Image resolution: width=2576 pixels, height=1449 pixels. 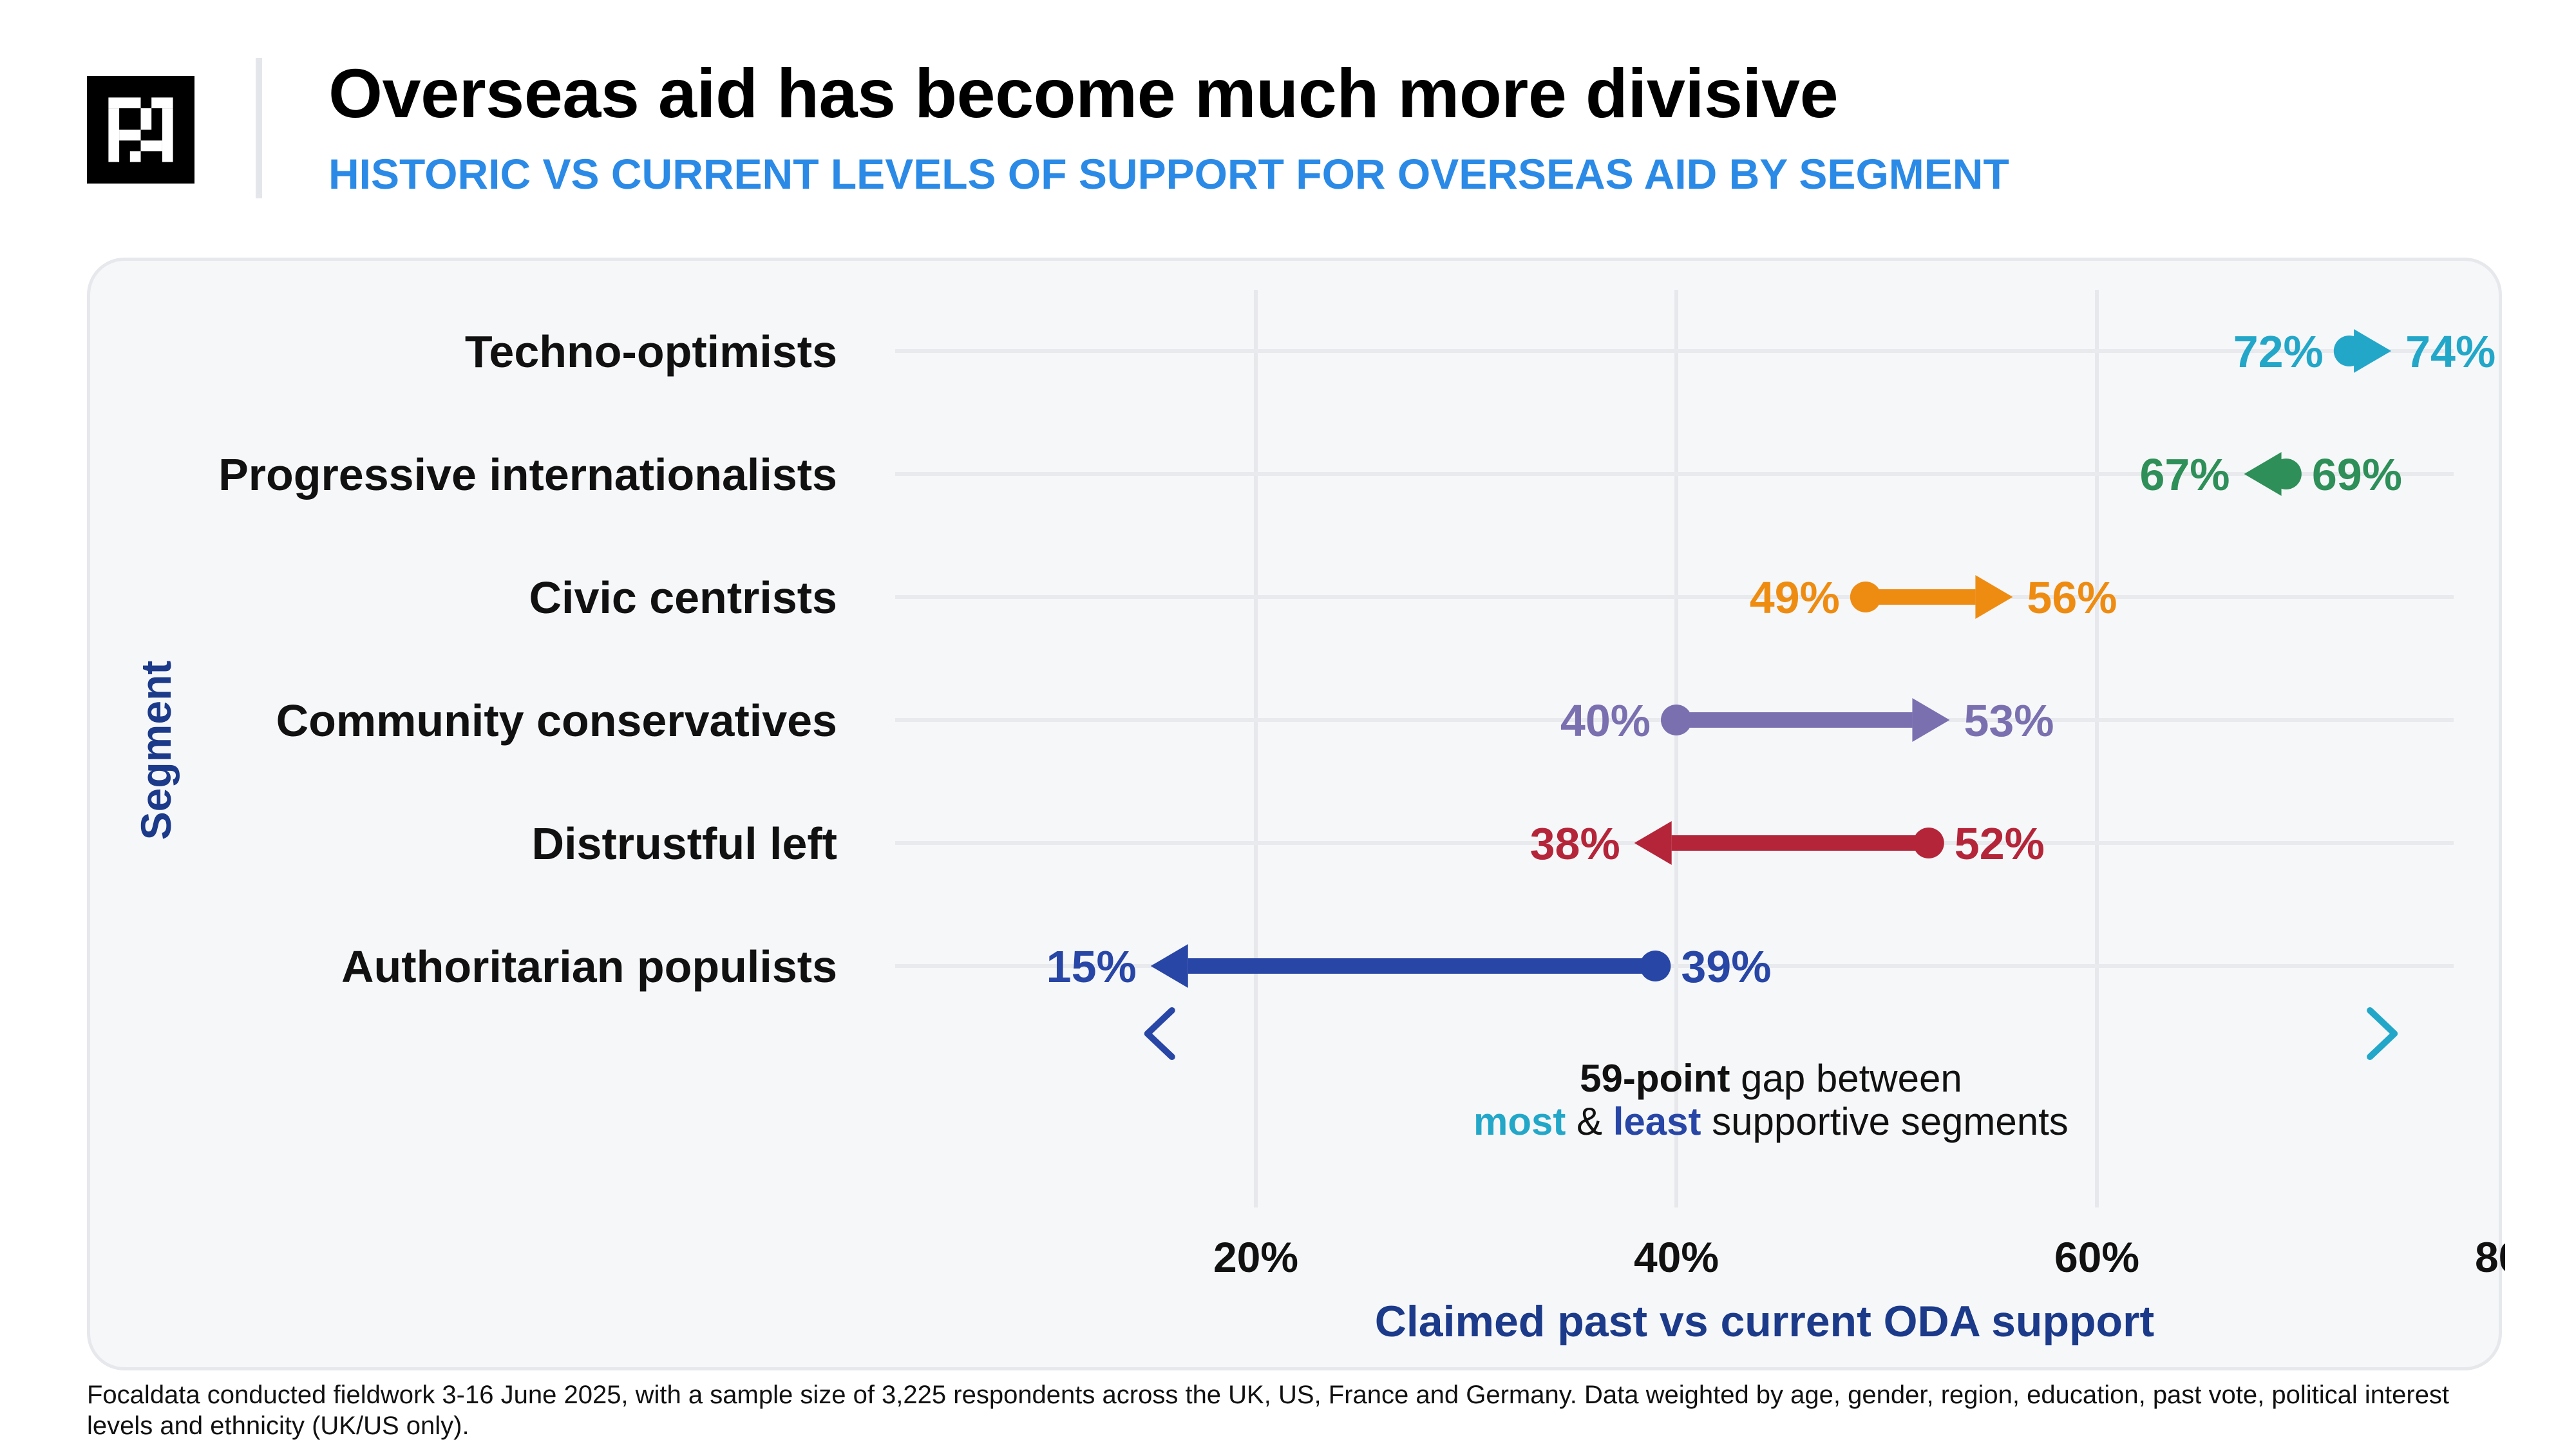 What do you see at coordinates (2450, 352) in the screenshot?
I see `value-label-high: 74%` at bounding box center [2450, 352].